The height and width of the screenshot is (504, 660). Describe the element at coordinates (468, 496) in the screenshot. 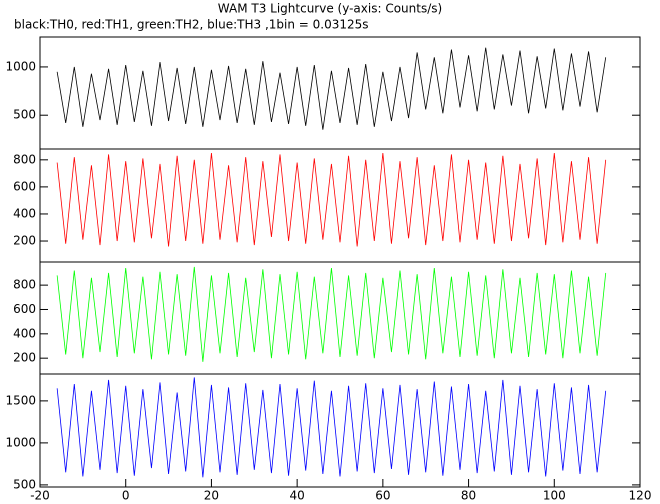

I see `x-tick-label: 80` at that location.